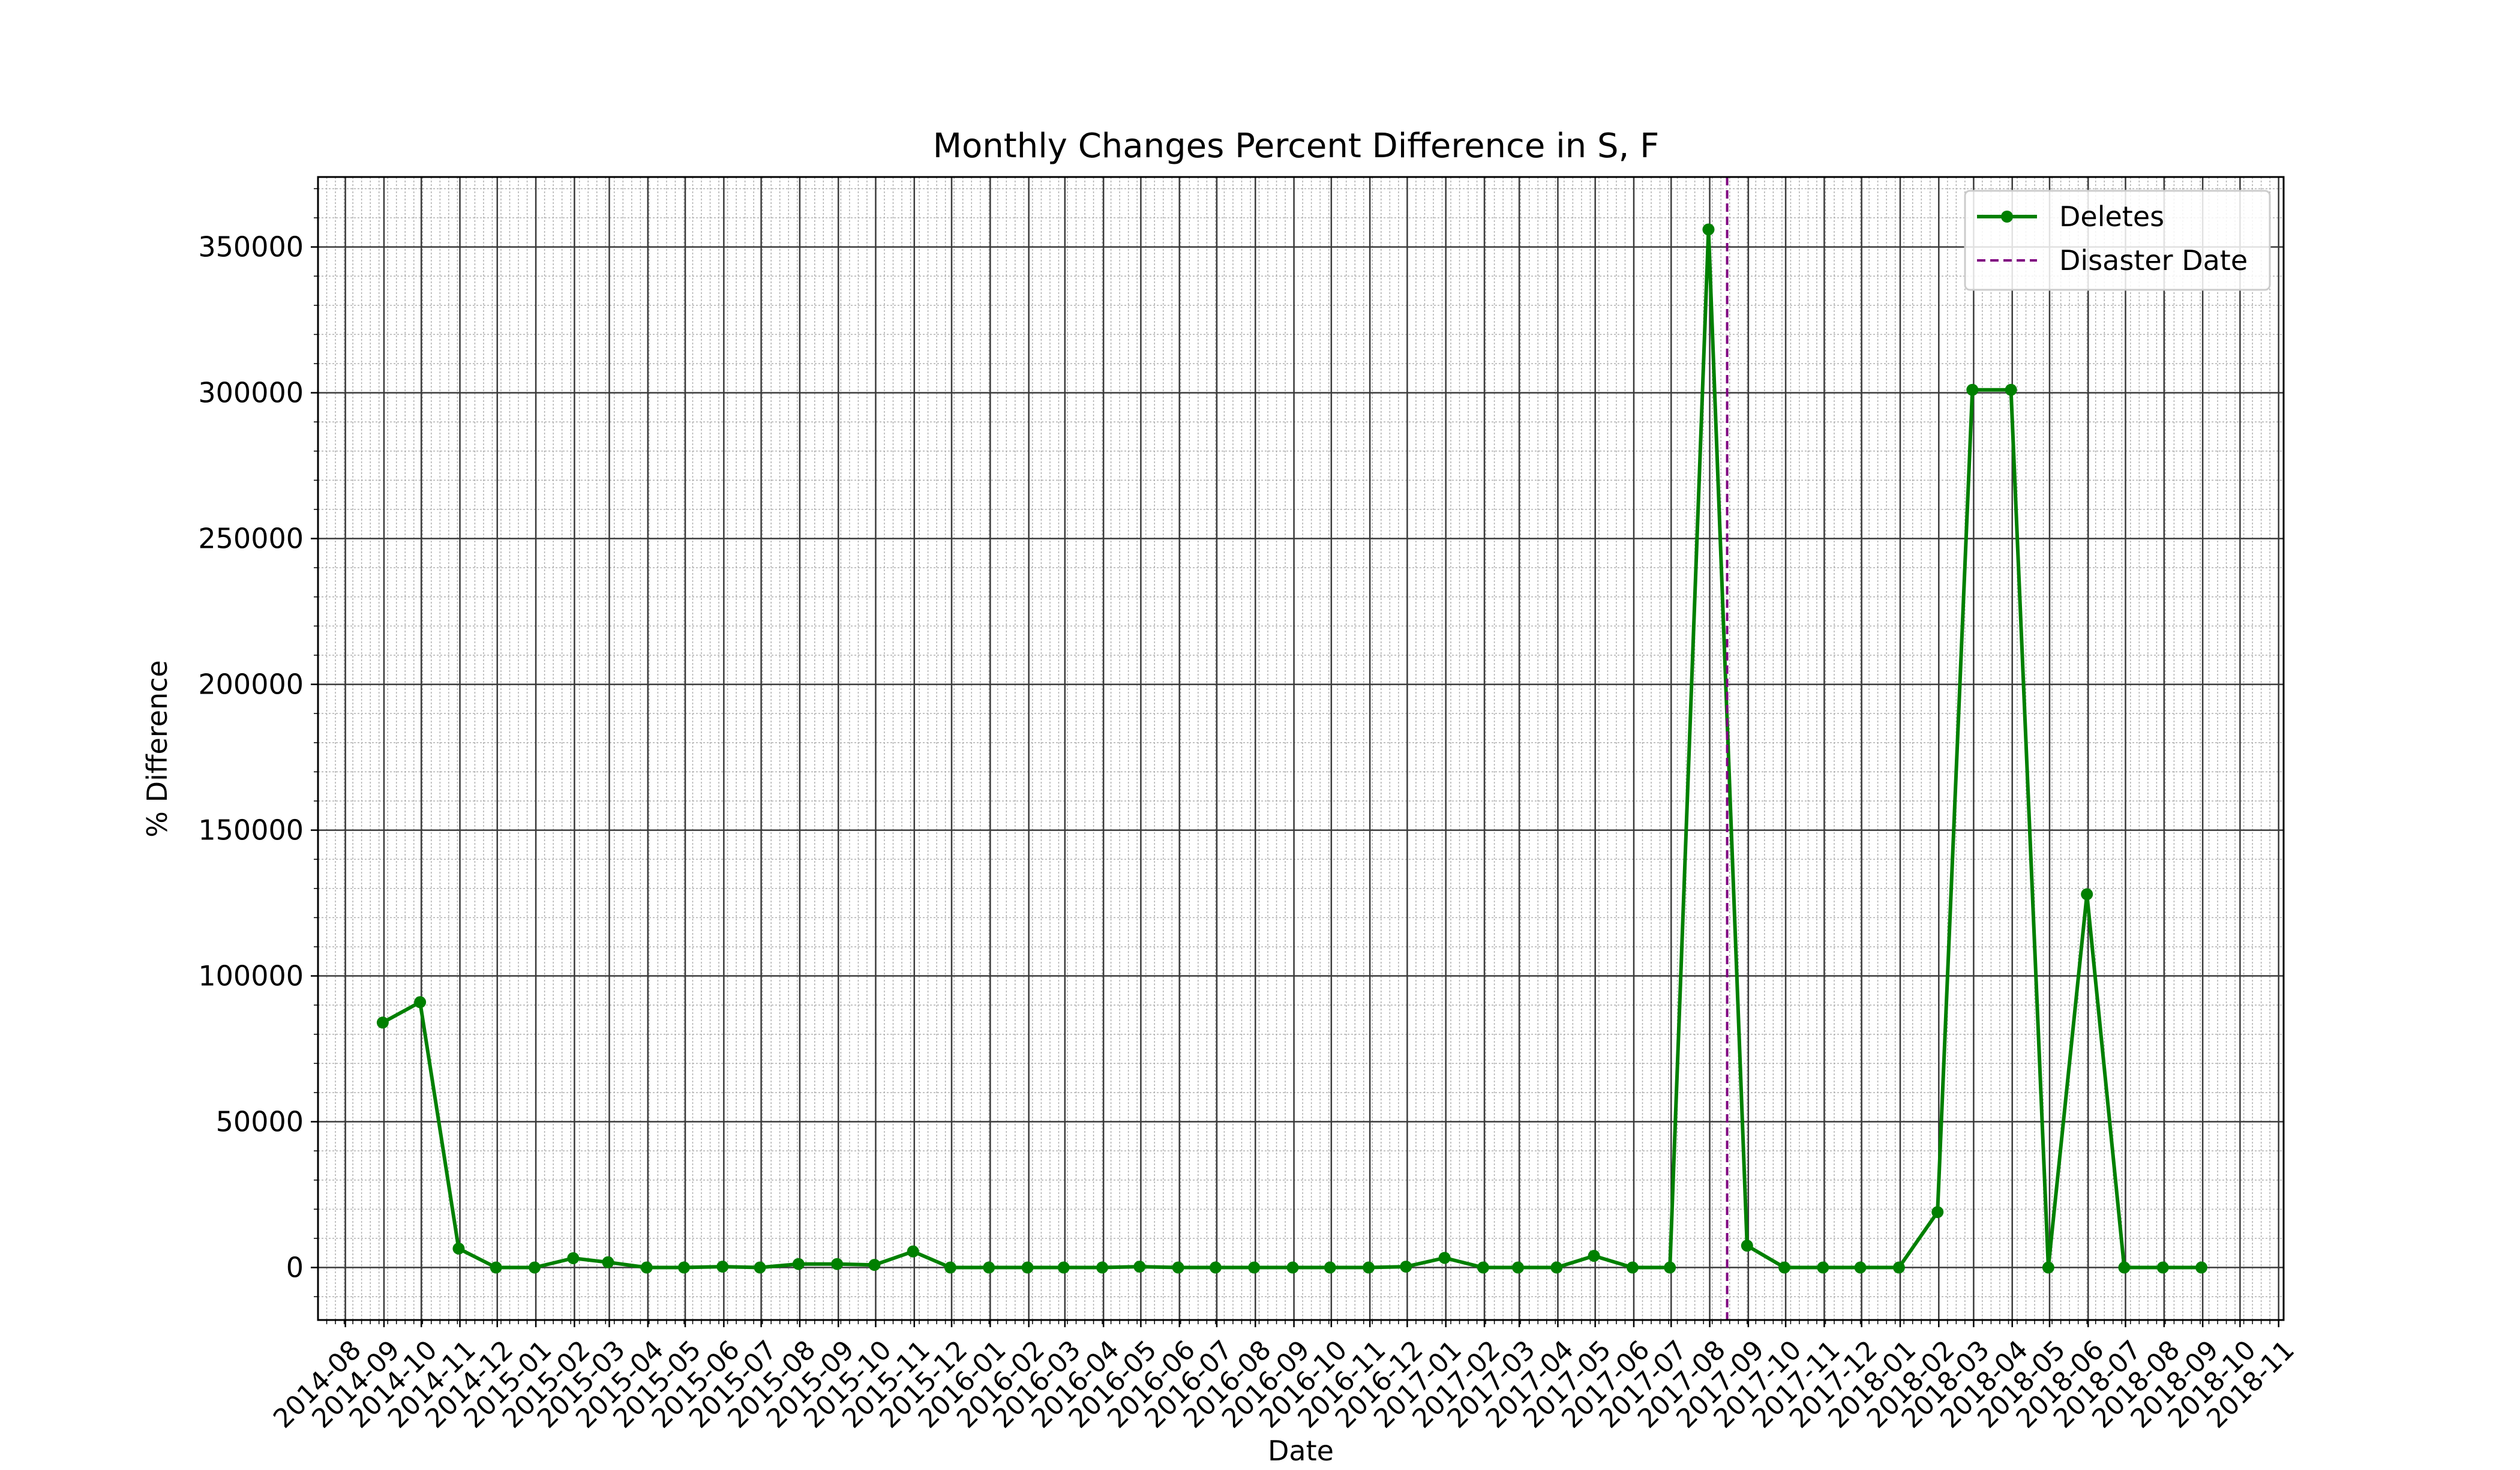  Describe the element at coordinates (251, 976) in the screenshot. I see `y-tick-label: 100000` at that location.